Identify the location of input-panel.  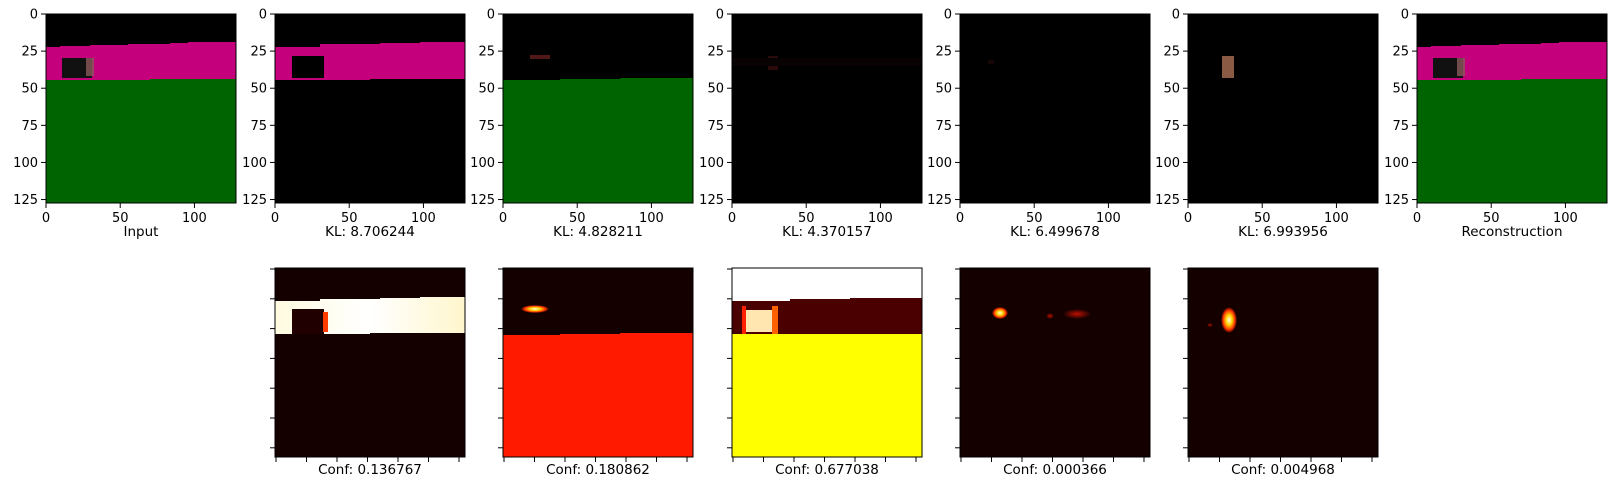
(141, 108).